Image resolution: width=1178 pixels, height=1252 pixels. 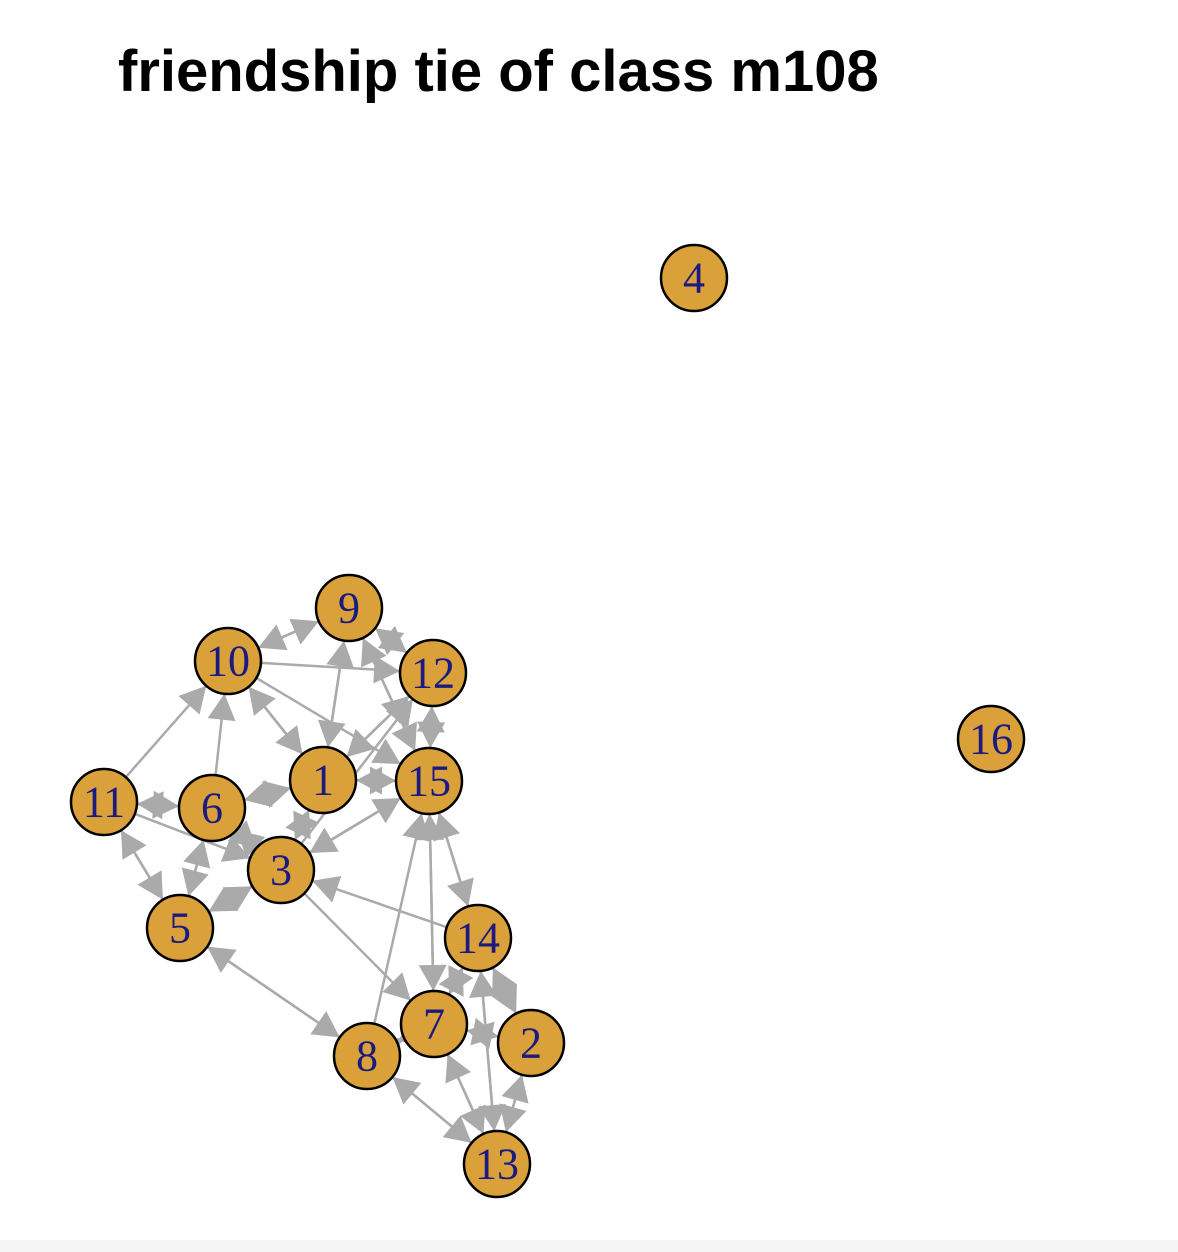 I want to click on node-7: 7, so click(x=434, y=1024).